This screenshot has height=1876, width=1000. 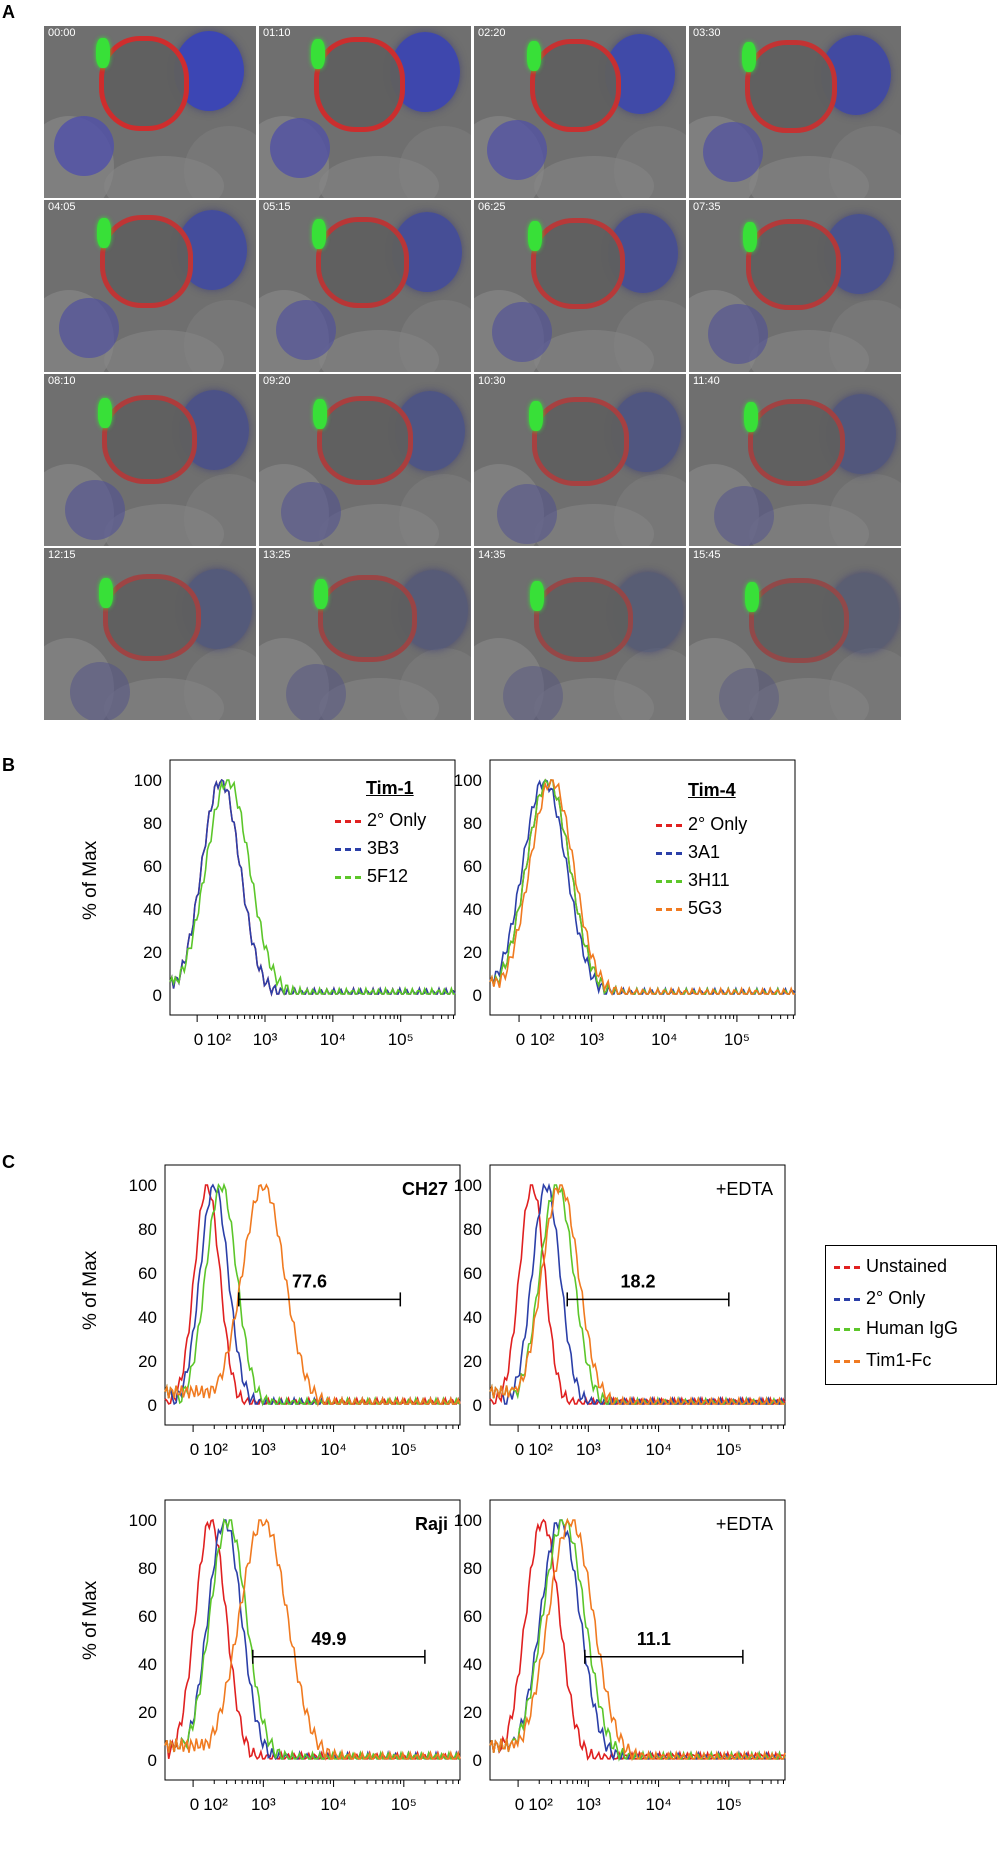 I want to click on plot-label: +EDTA, so click(x=744, y=1189).